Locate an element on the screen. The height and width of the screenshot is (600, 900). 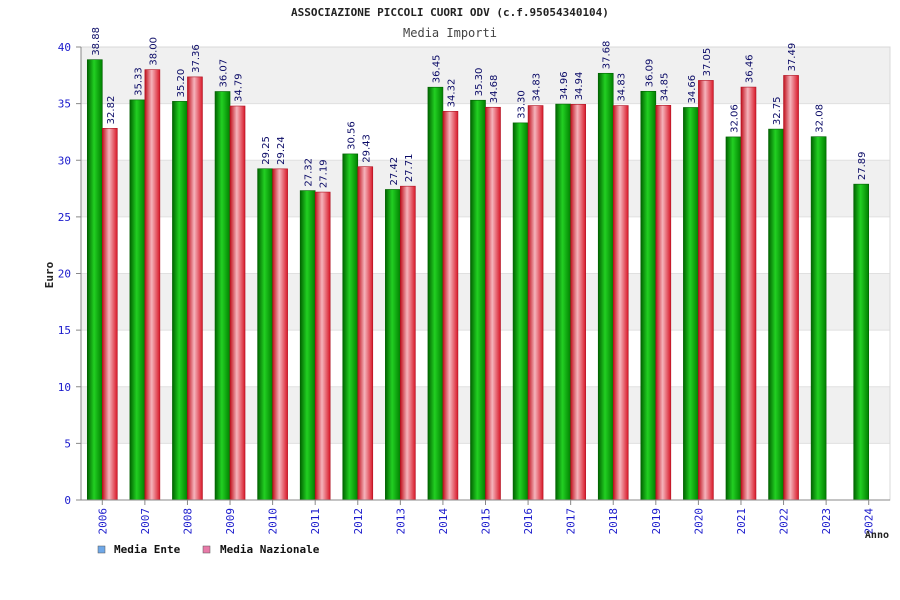
data-label: 27.42 is located at coordinates (394, 171).